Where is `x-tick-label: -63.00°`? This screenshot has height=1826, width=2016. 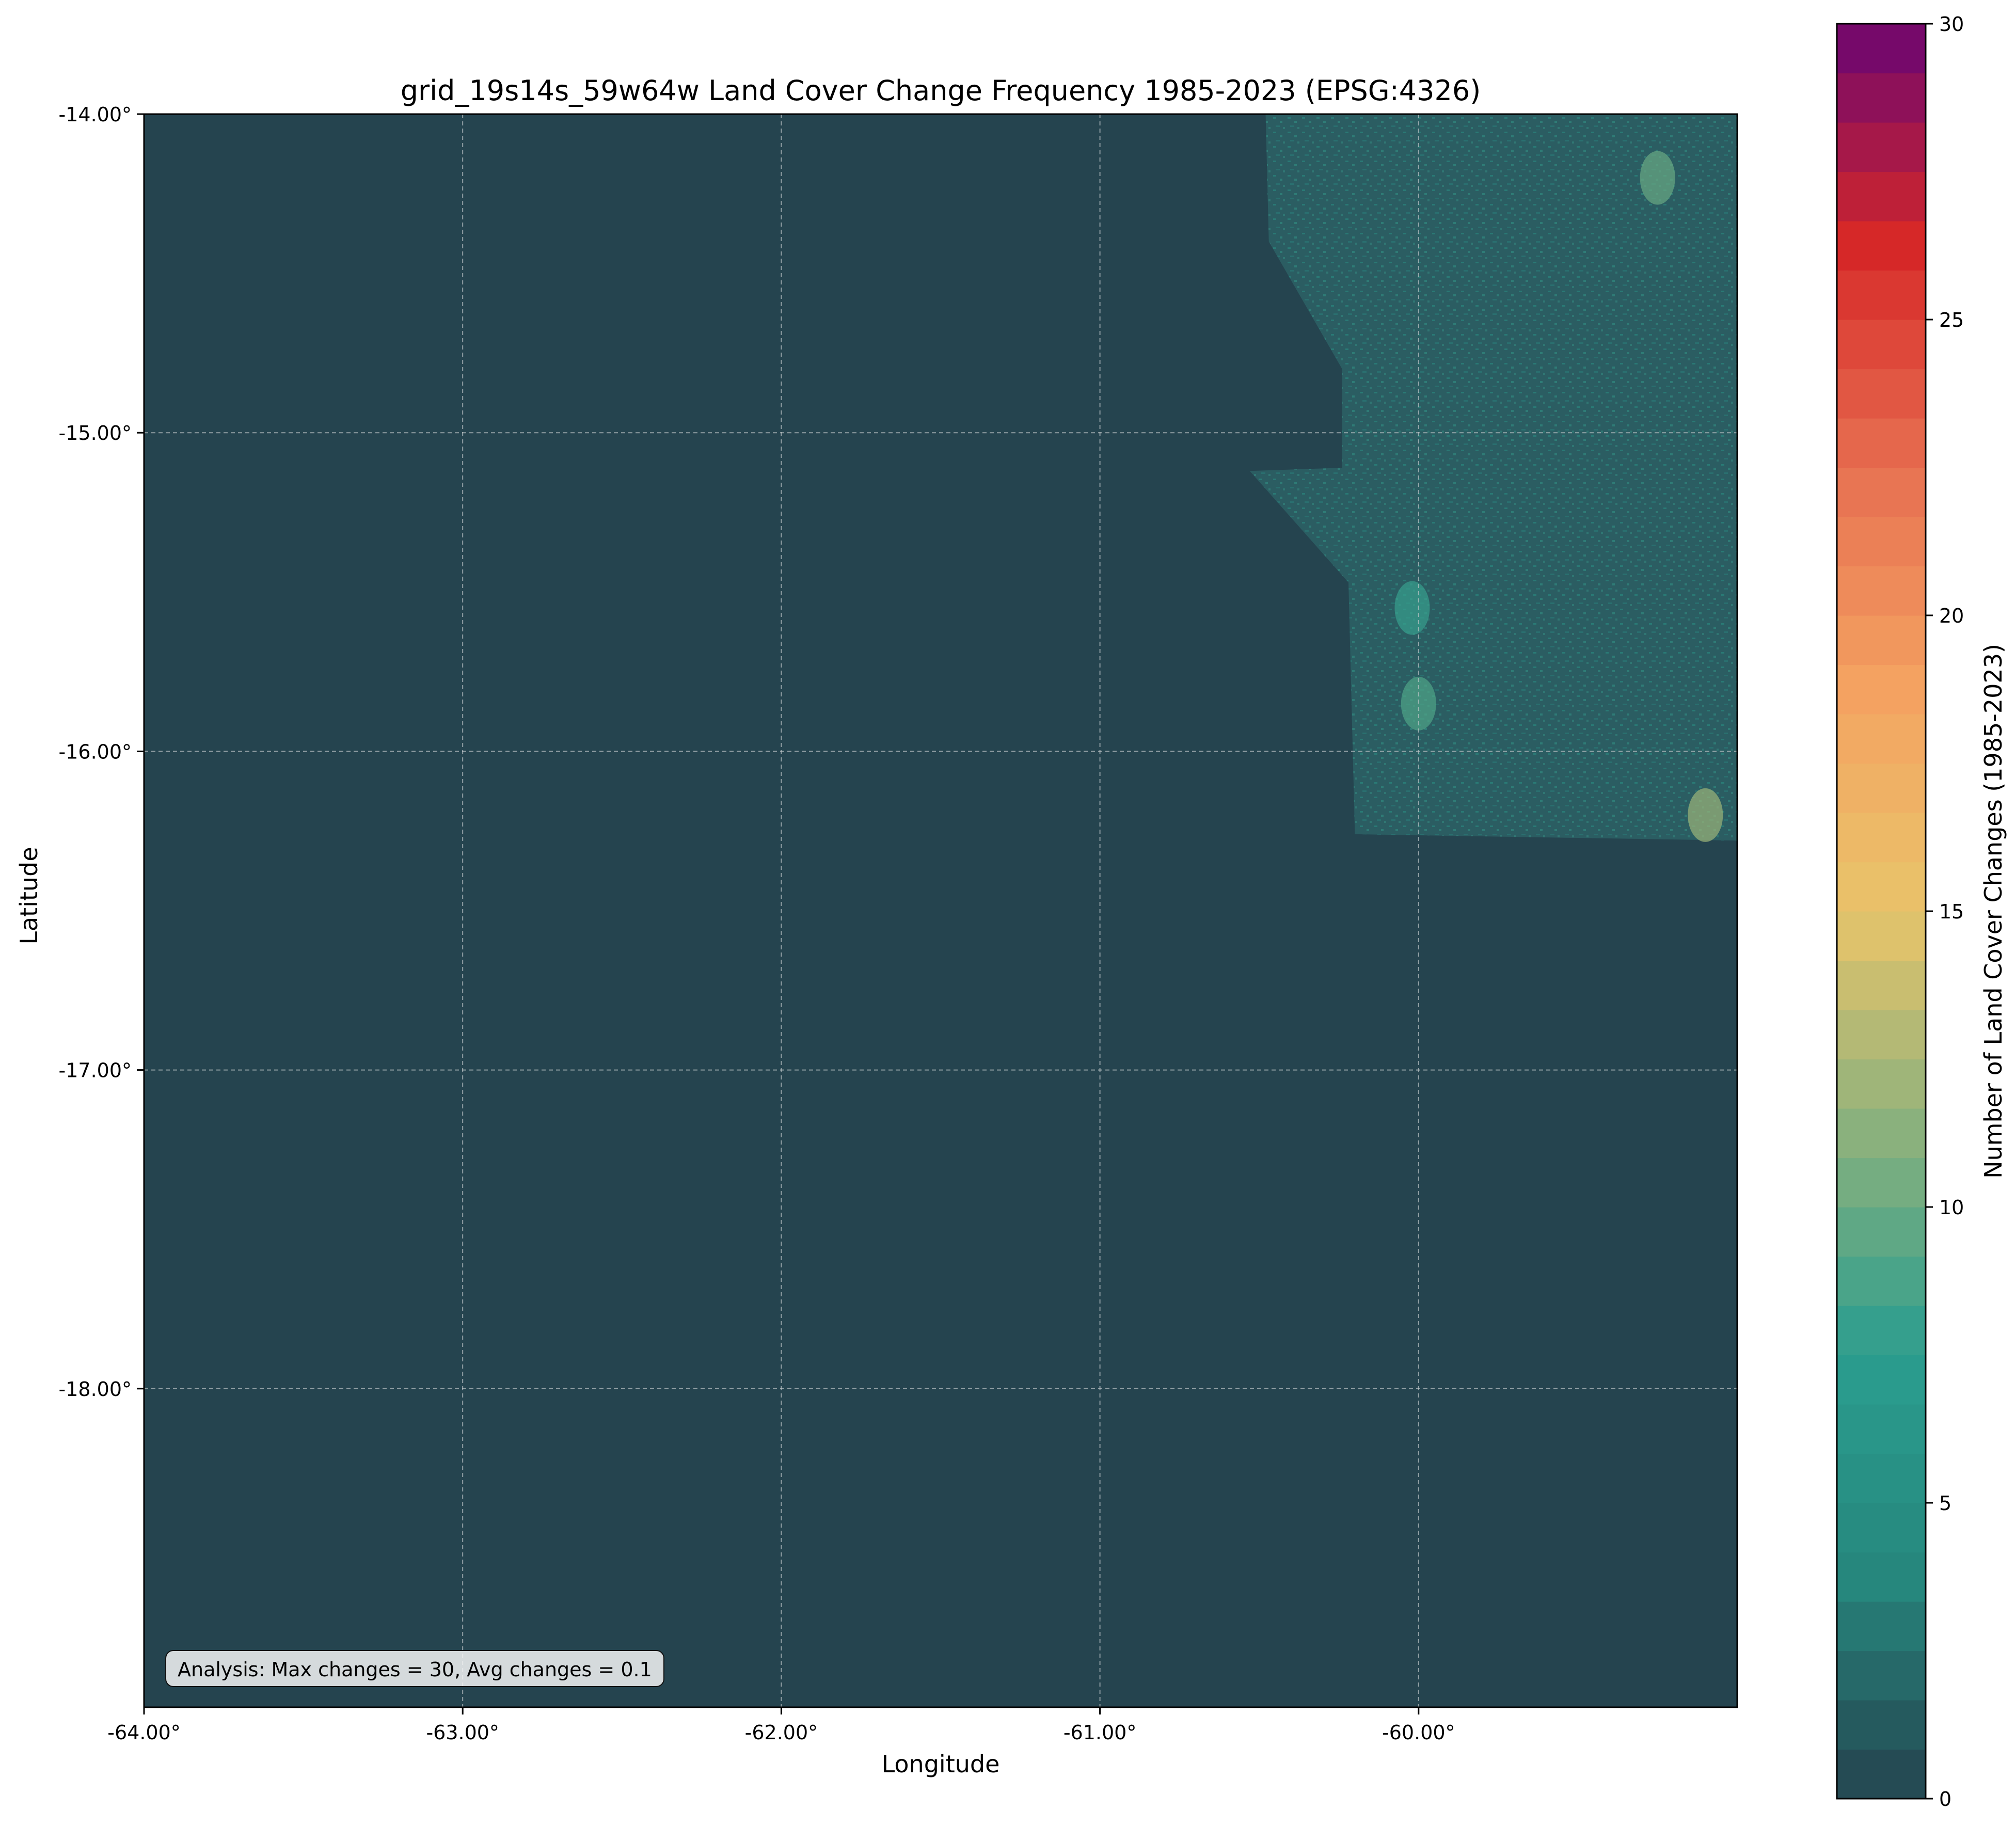 x-tick-label: -63.00° is located at coordinates (462, 1732).